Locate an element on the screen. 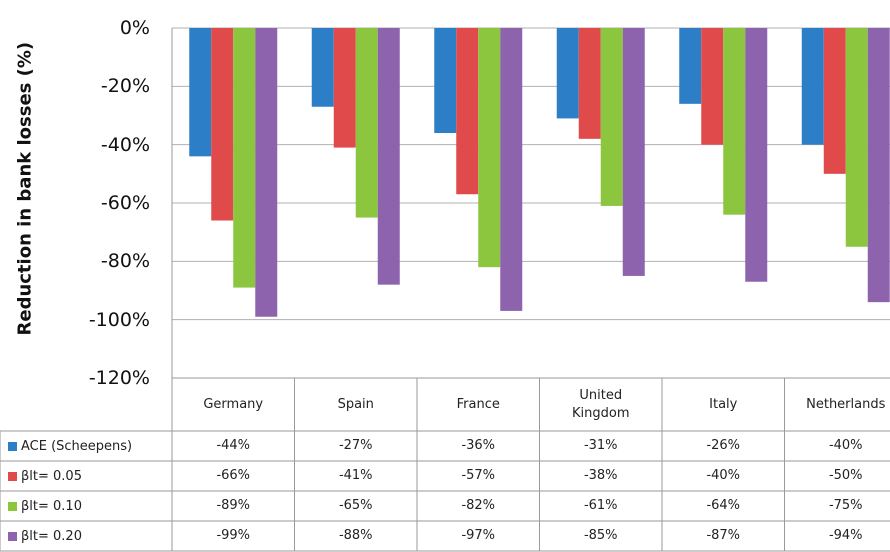 The height and width of the screenshot is (552, 890). y-tick-label: -60% is located at coordinates (125, 203).